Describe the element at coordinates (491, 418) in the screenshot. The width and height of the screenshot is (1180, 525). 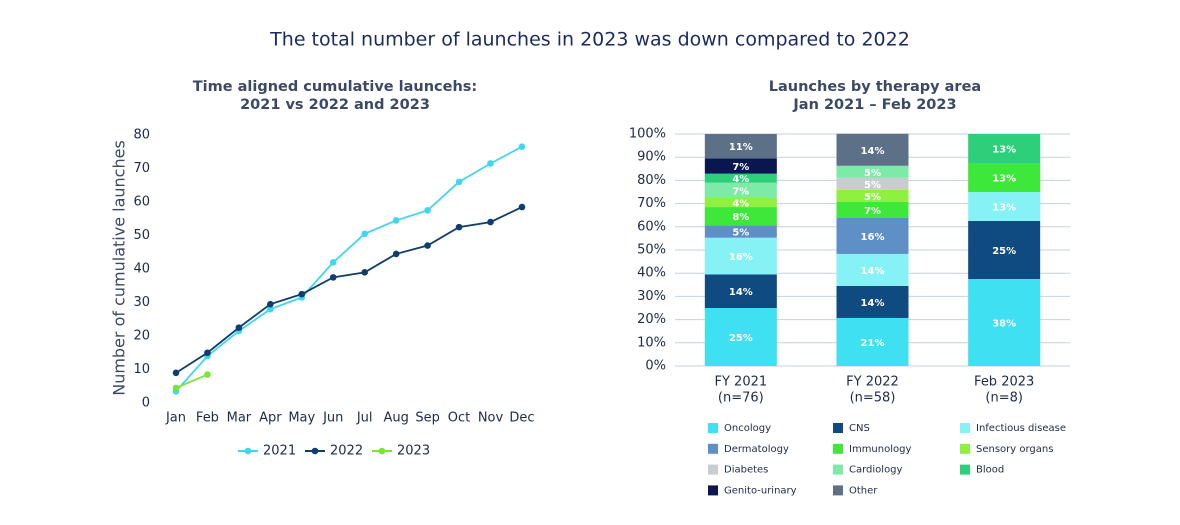
I see `x-tick-label: Nov` at that location.